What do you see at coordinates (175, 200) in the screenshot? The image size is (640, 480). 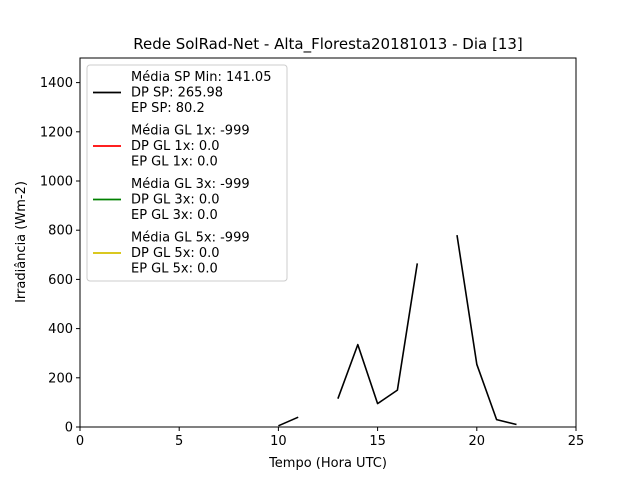 I see `legend-entry-2-line-1: DP GL 3x: 0.0` at bounding box center [175, 200].